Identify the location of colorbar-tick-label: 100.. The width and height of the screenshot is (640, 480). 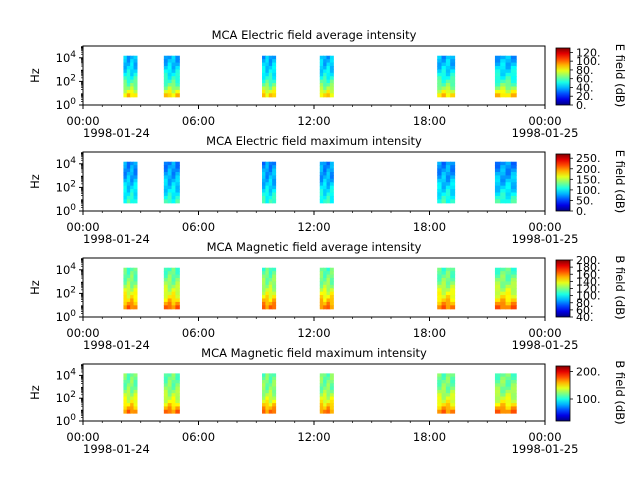
(588, 61).